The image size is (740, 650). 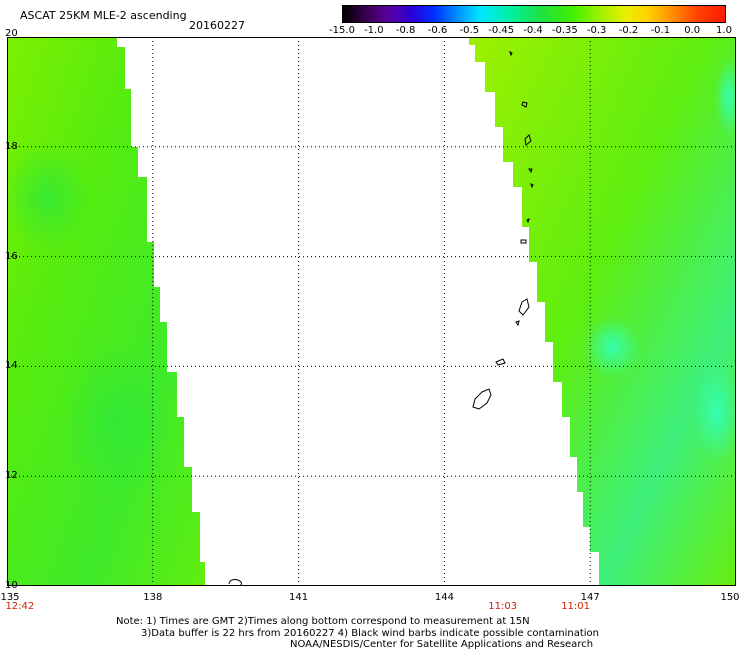 What do you see at coordinates (517, 323) in the screenshot?
I see `island-tinian` at bounding box center [517, 323].